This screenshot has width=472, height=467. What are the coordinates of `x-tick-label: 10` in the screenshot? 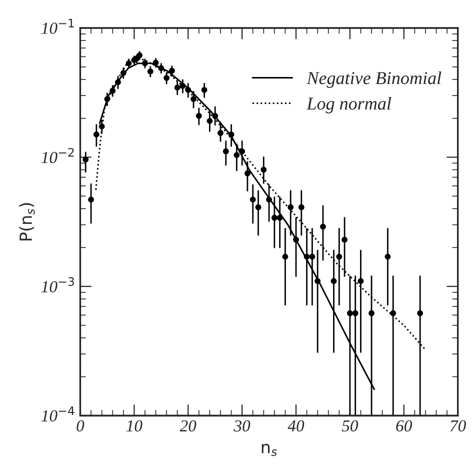 It's located at (134, 426).